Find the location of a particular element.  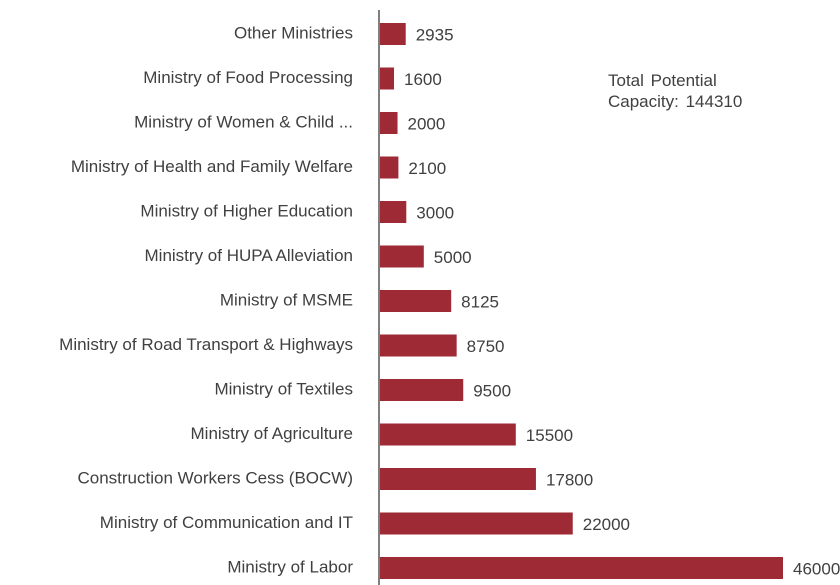

y-tick-label: Ministry of Food Processing is located at coordinates (248, 77).